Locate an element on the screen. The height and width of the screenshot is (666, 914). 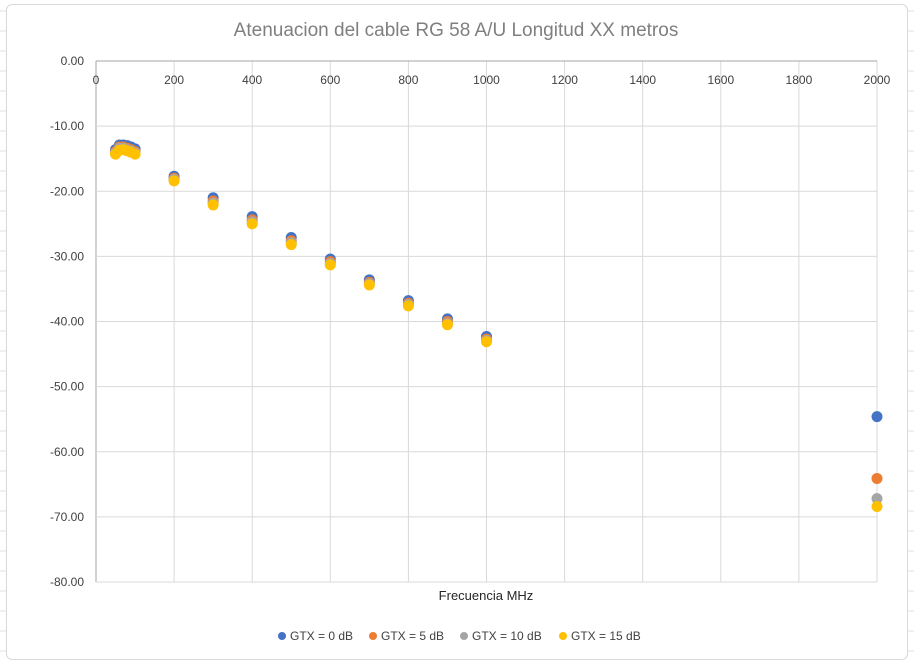
x-tick-labels: 0 200 400 600 800 1000 1200 1400 1600 1800 2000 is located at coordinates (492, 80).